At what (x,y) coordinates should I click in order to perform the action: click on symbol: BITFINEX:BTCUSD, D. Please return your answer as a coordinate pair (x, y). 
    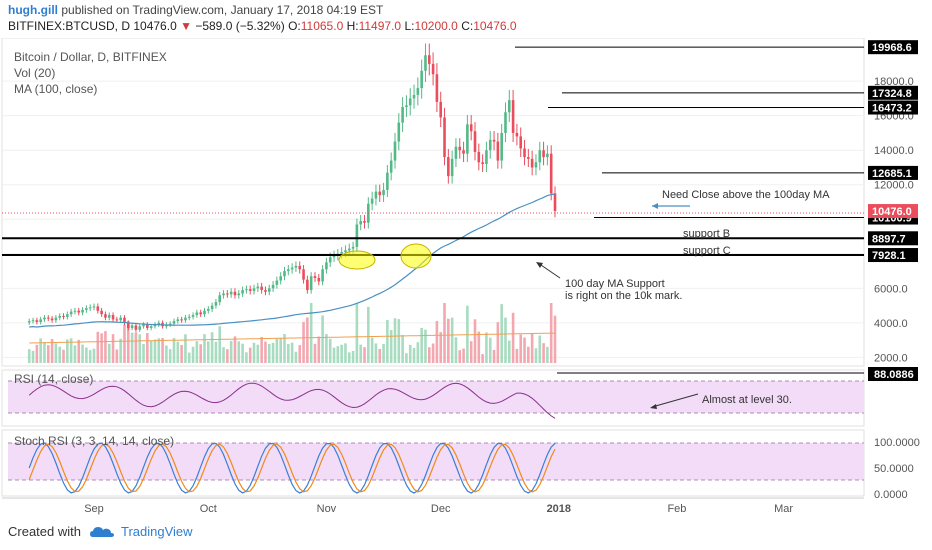
    Looking at the image, I should click on (69, 26).